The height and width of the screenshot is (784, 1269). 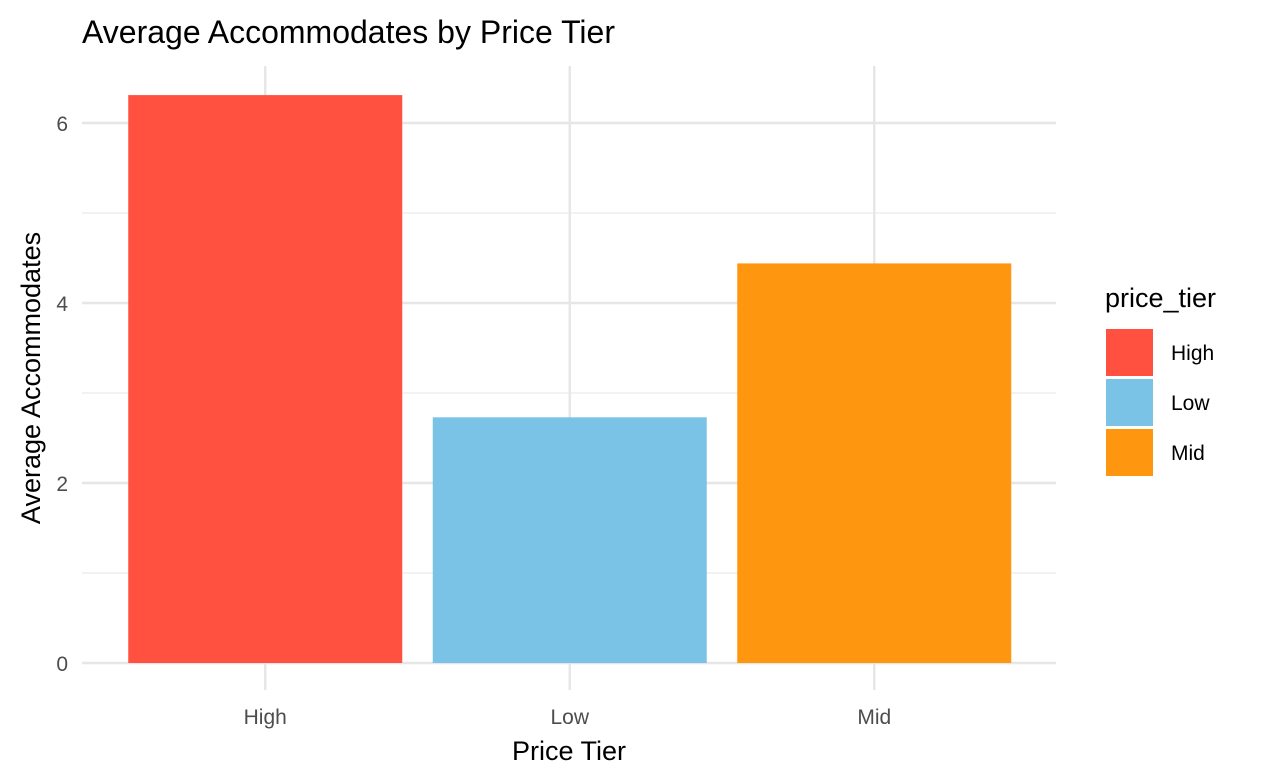 What do you see at coordinates (569, 540) in the screenshot?
I see `bar-low` at bounding box center [569, 540].